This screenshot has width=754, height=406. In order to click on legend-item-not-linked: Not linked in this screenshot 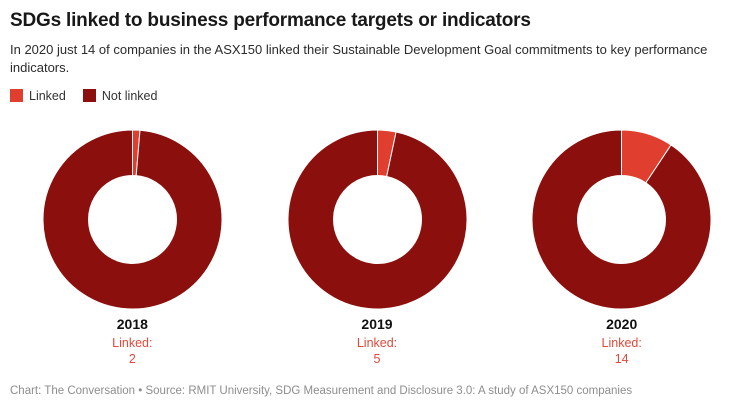, I will do `click(120, 95)`.